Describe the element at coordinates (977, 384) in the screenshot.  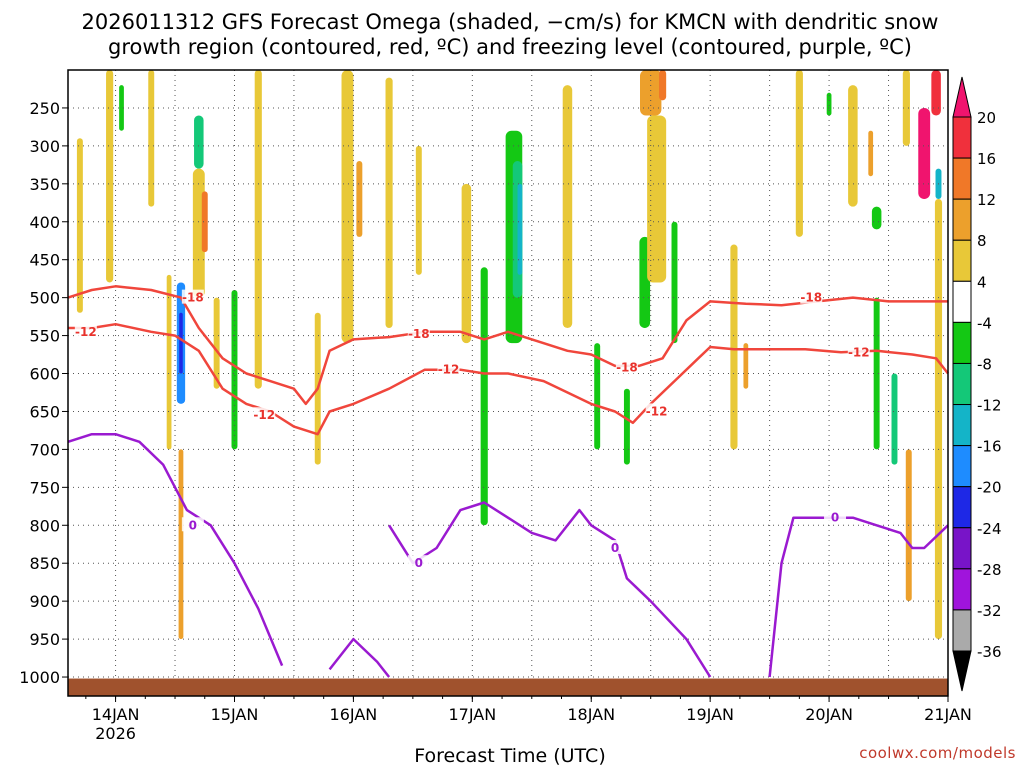
I see `colorbar: 20 16 12 8 4 -4 -8 -12 -16 -20 -24 -28 -32 -36` at that location.